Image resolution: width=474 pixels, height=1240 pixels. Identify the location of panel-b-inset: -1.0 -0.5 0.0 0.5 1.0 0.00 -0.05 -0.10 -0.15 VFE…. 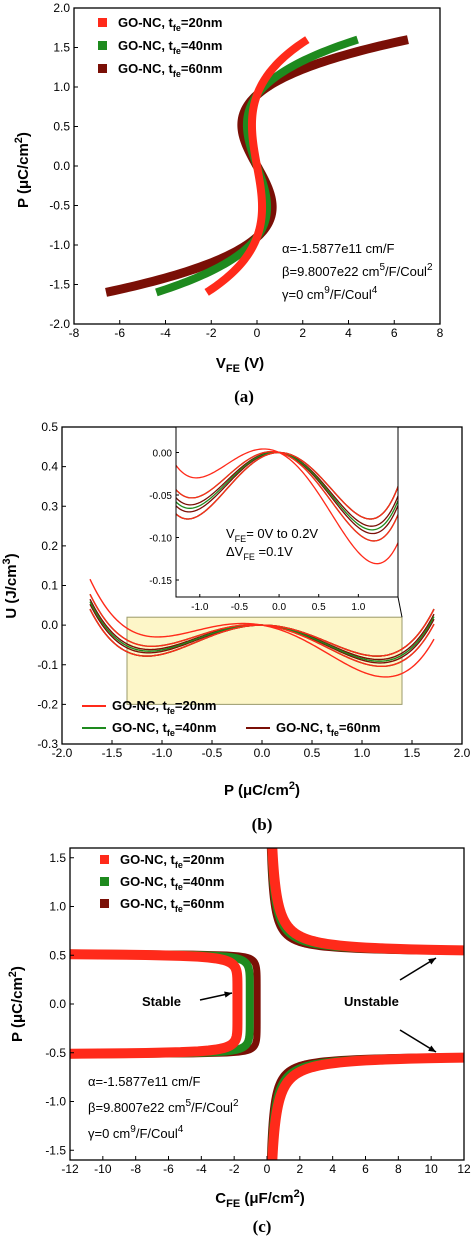
(274, 519).